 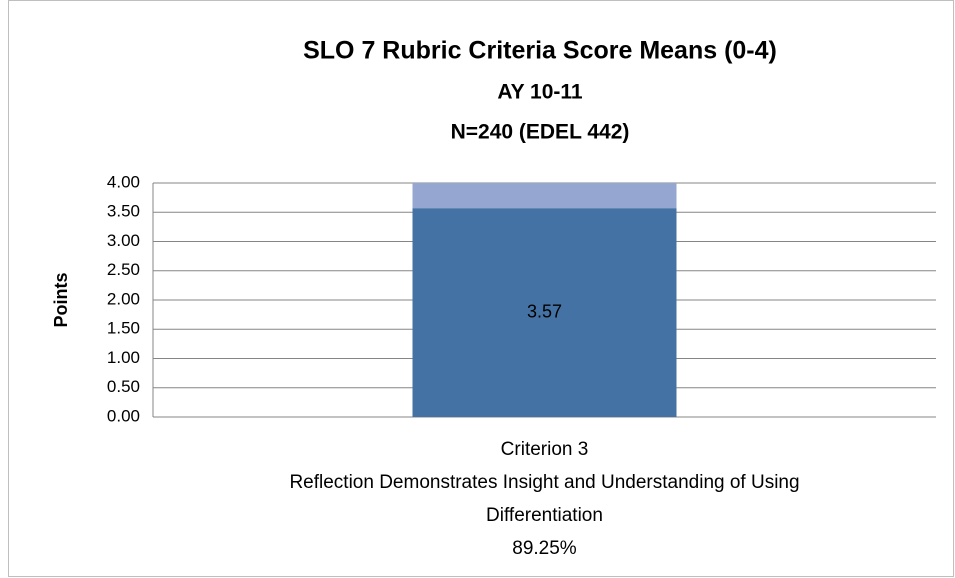 What do you see at coordinates (123, 298) in the screenshot?
I see `y-tick-label: 2.00` at bounding box center [123, 298].